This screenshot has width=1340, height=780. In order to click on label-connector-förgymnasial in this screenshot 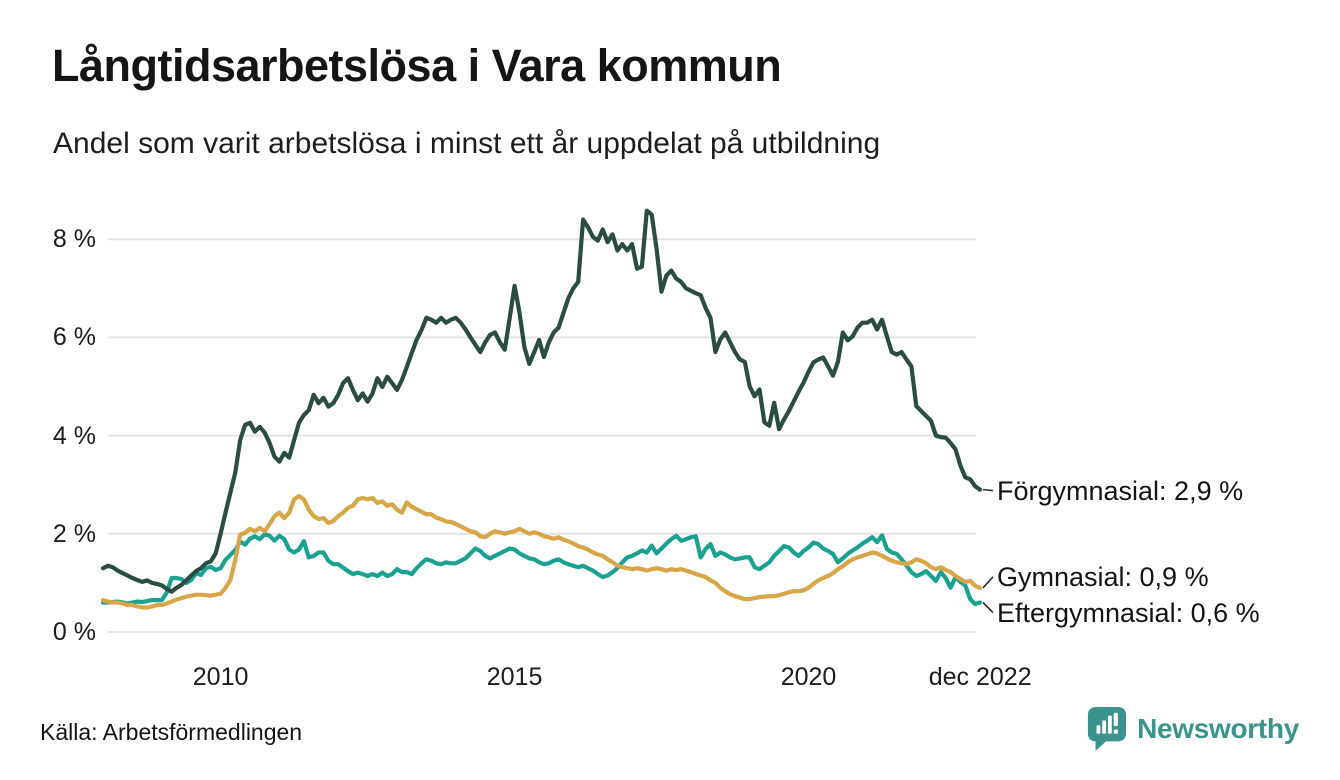, I will do `click(988, 490)`.